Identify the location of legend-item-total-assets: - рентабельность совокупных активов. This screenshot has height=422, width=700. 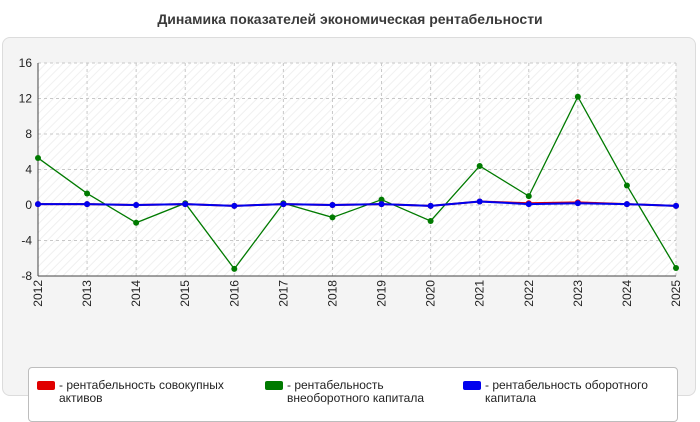
(137, 392).